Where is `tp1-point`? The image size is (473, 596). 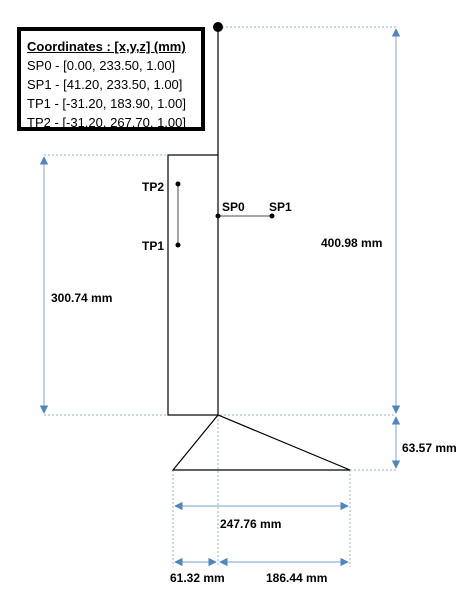
tp1-point is located at coordinates (178, 245).